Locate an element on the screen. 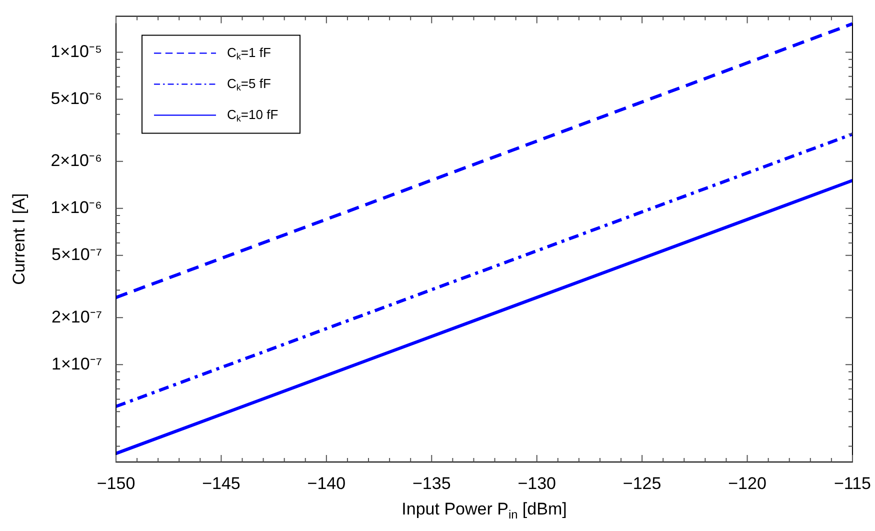 Image resolution: width=875 pixels, height=531 pixels. y-tick-label: 1×10⁻⁶ is located at coordinates (76, 208).